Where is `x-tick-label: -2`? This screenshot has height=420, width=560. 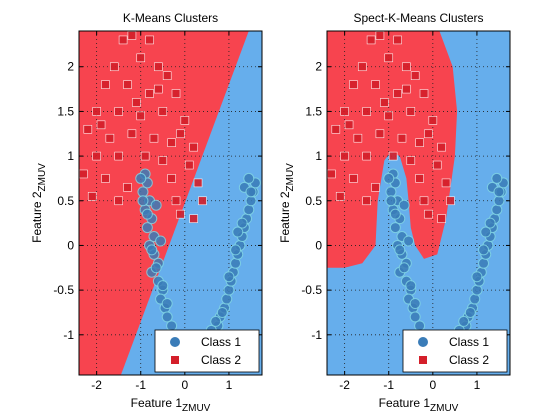
x-tick-label: -2 is located at coordinates (344, 385).